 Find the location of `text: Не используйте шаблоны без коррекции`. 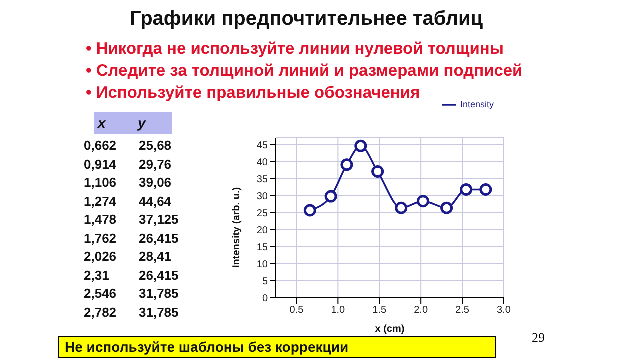

text: Не используйте шаблоны без коррекции is located at coordinates (277, 347).